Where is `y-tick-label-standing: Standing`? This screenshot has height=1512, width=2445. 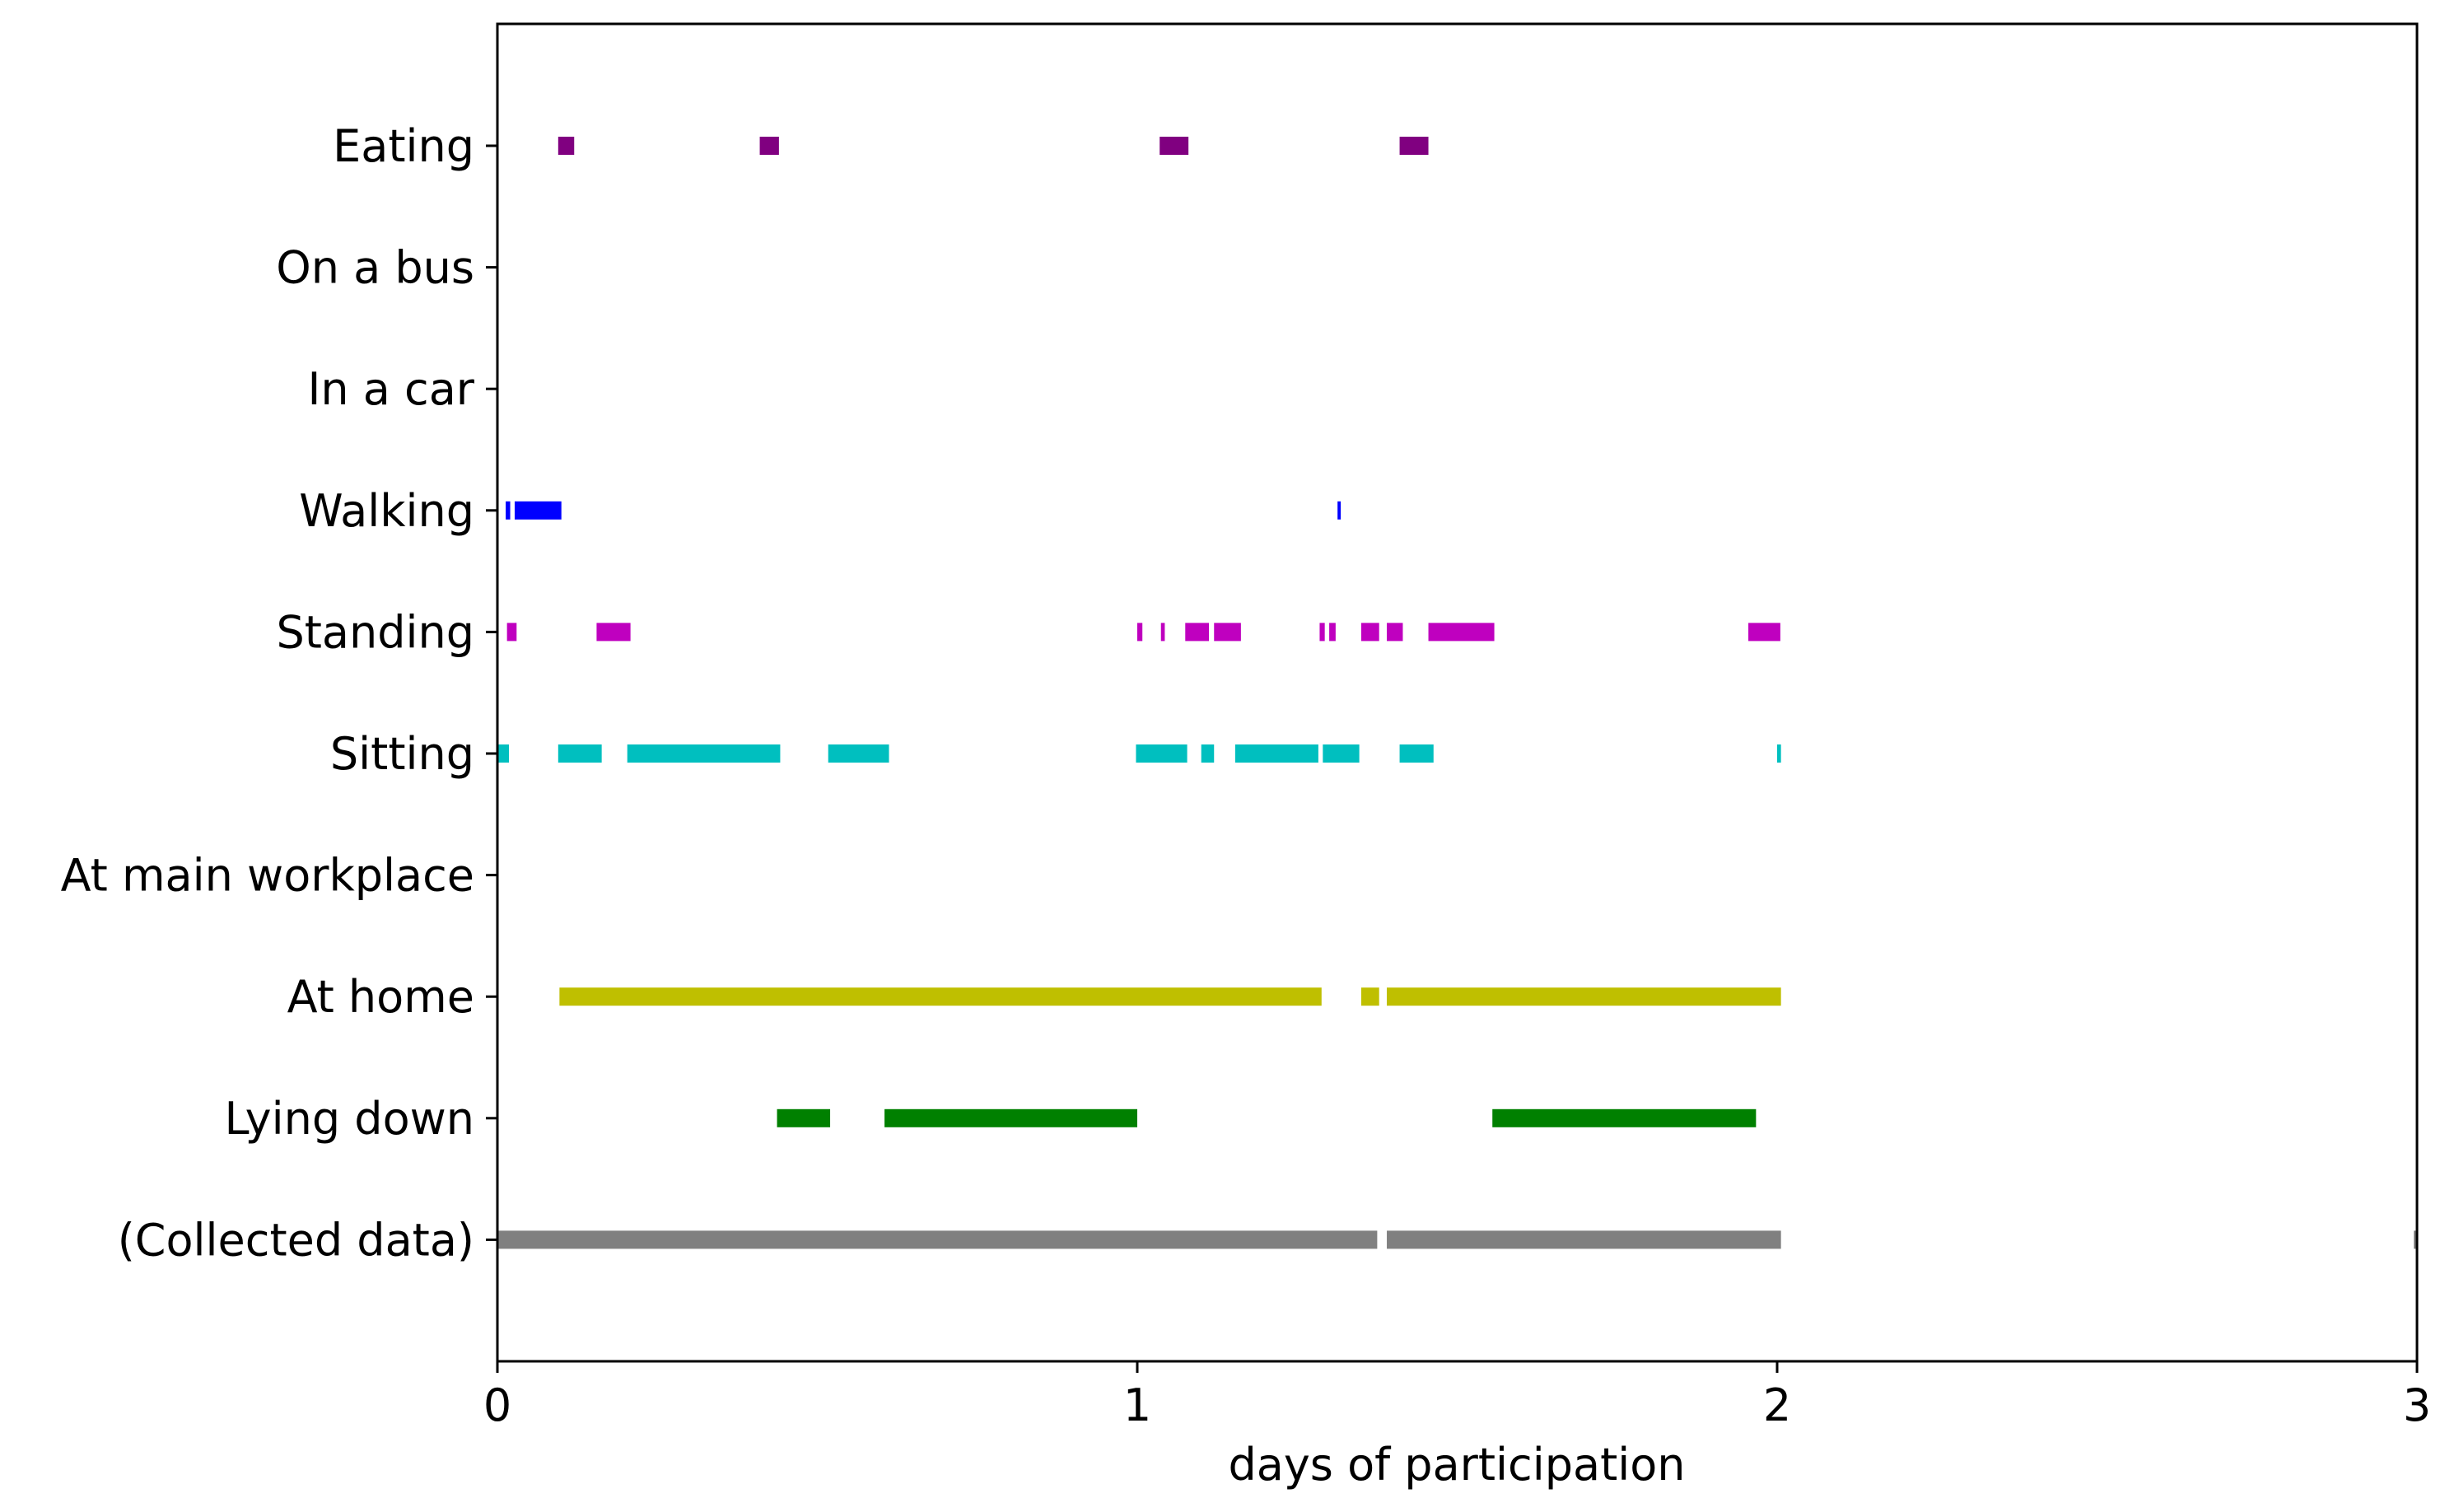 y-tick-label-standing: Standing is located at coordinates (375, 632).